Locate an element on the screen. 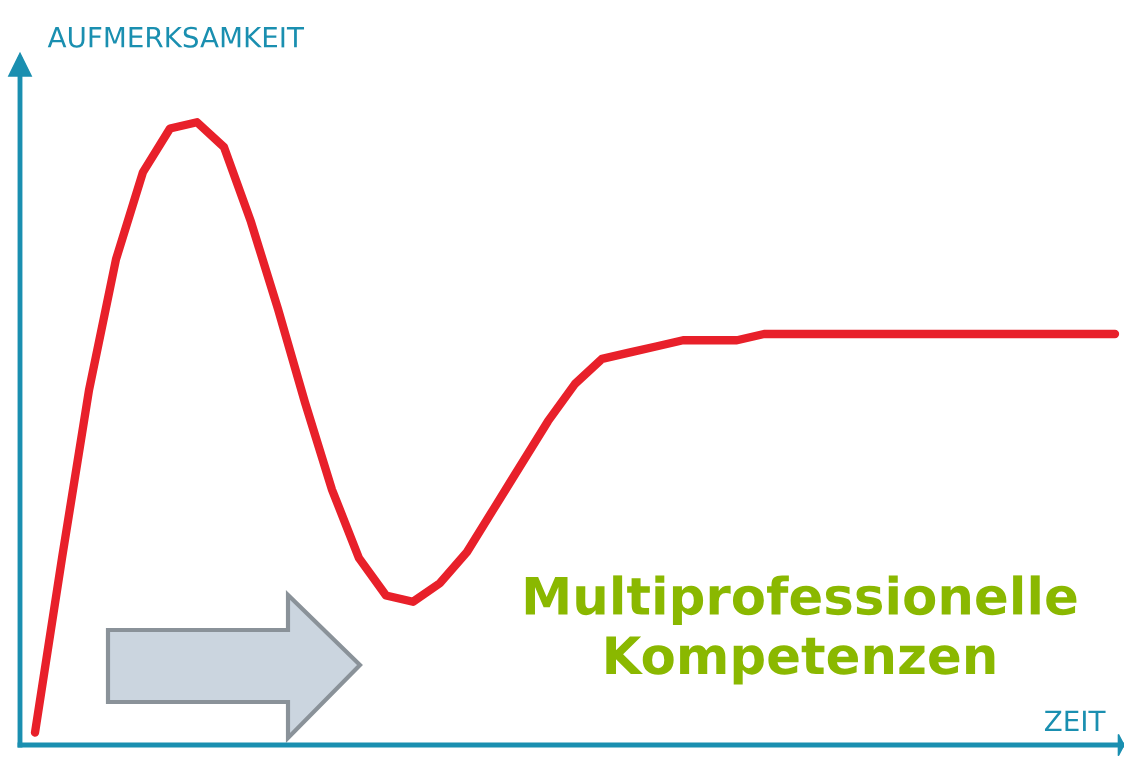 This screenshot has width=1124, height=760. y-axis-title: AUFMERKSAMKEIT is located at coordinates (176, 37).